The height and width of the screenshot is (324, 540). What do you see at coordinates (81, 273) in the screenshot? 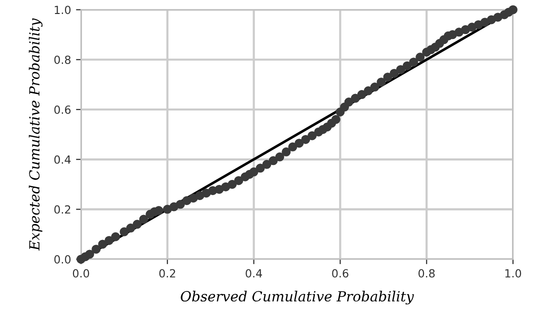
I see `x-tick-label: 0.0` at bounding box center [81, 273].